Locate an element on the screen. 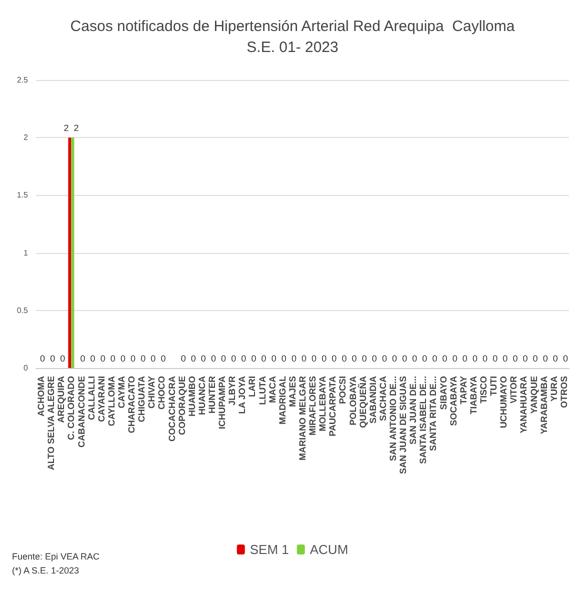 The image size is (585, 591). x-tick-label: MACA is located at coordinates (272, 389).